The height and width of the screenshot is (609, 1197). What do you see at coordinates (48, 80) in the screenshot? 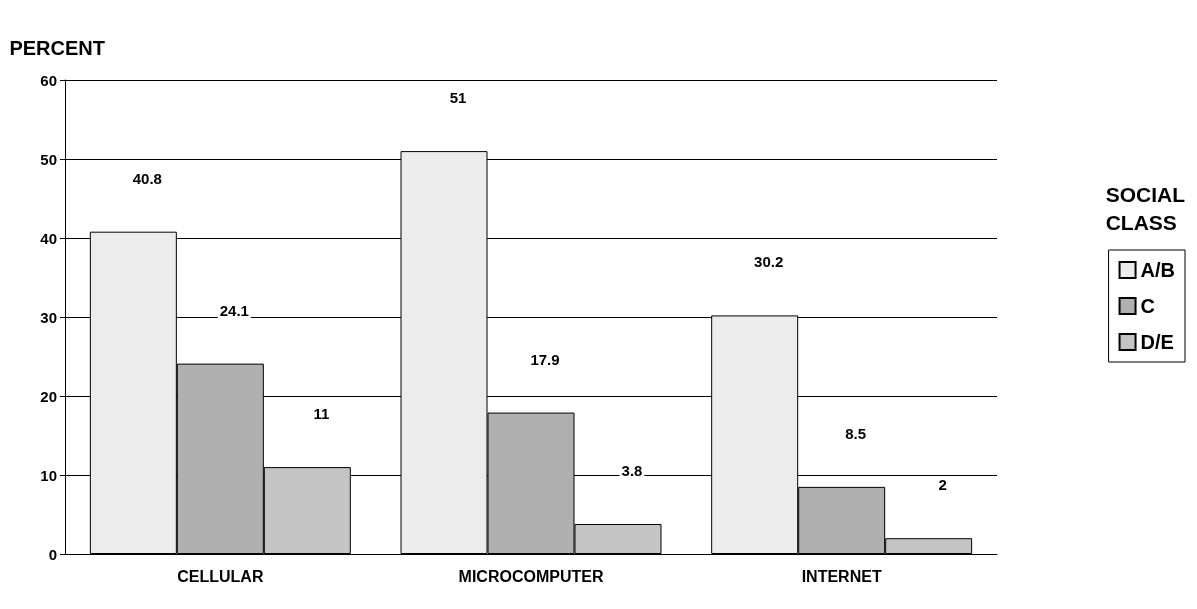
I see `y-tick-label: 60` at bounding box center [48, 80].